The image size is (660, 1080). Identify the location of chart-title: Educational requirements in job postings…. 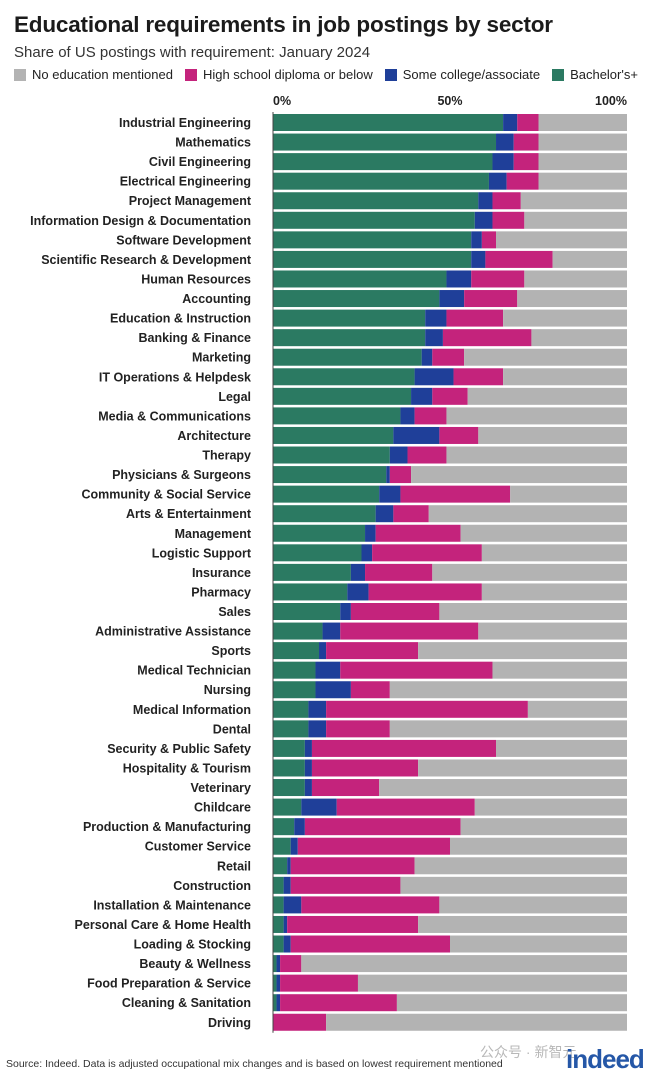
(283, 24).